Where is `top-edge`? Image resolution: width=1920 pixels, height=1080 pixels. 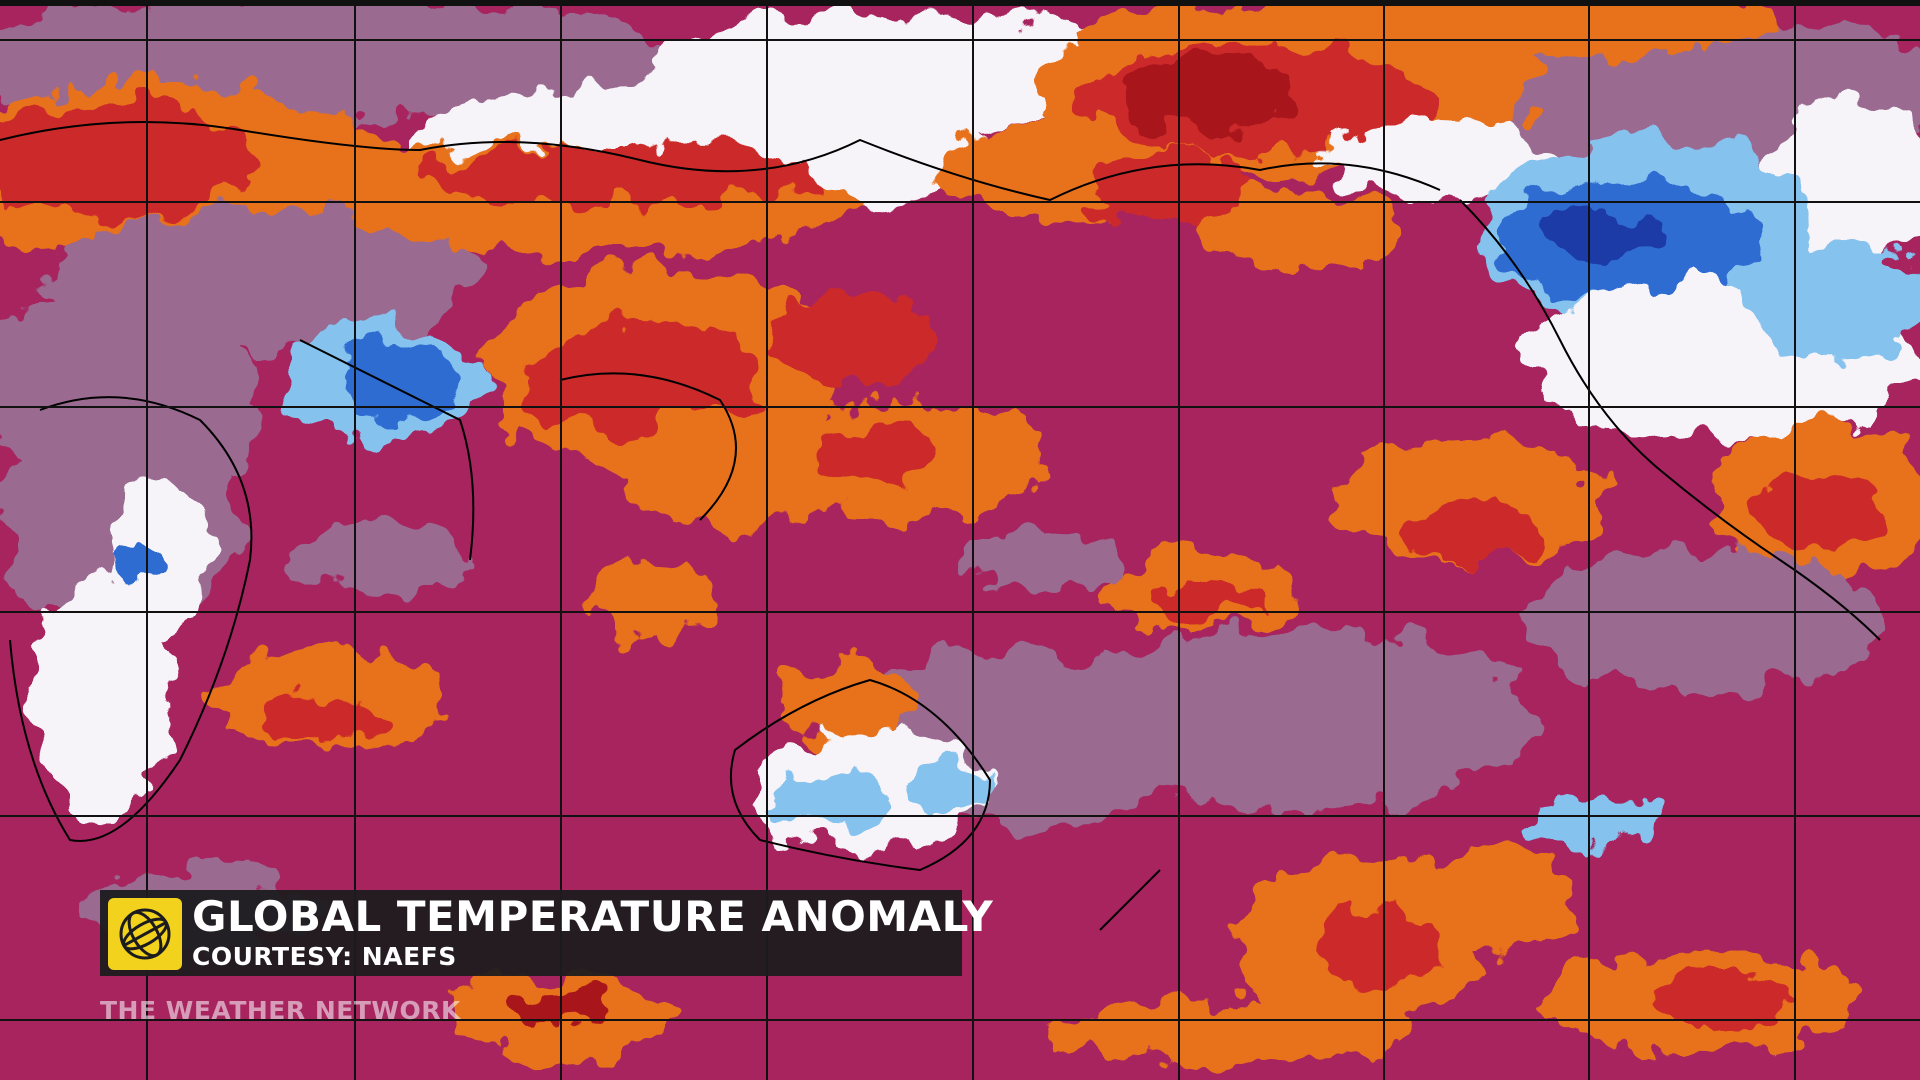 top-edge is located at coordinates (960, 3).